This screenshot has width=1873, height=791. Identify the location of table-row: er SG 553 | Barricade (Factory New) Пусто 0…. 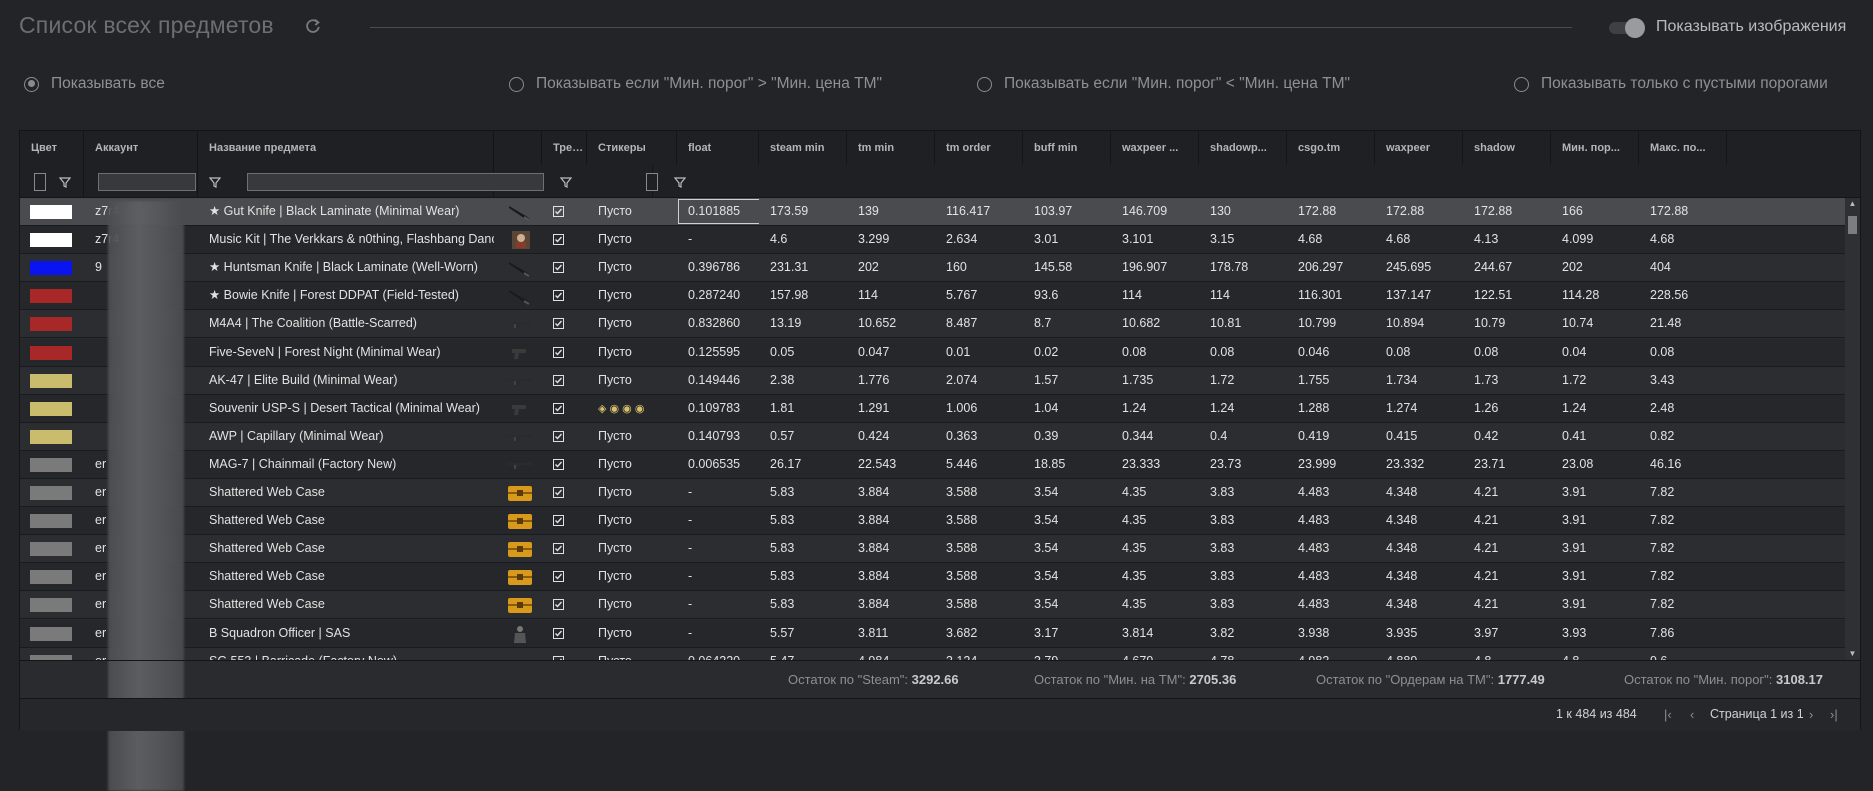
(933, 653).